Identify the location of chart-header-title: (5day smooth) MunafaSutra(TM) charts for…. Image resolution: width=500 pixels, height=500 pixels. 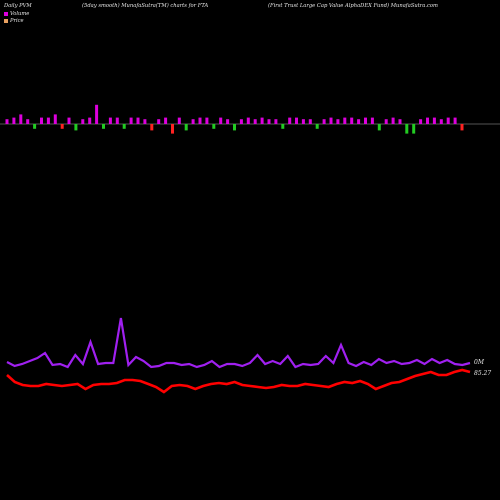
(145, 6).